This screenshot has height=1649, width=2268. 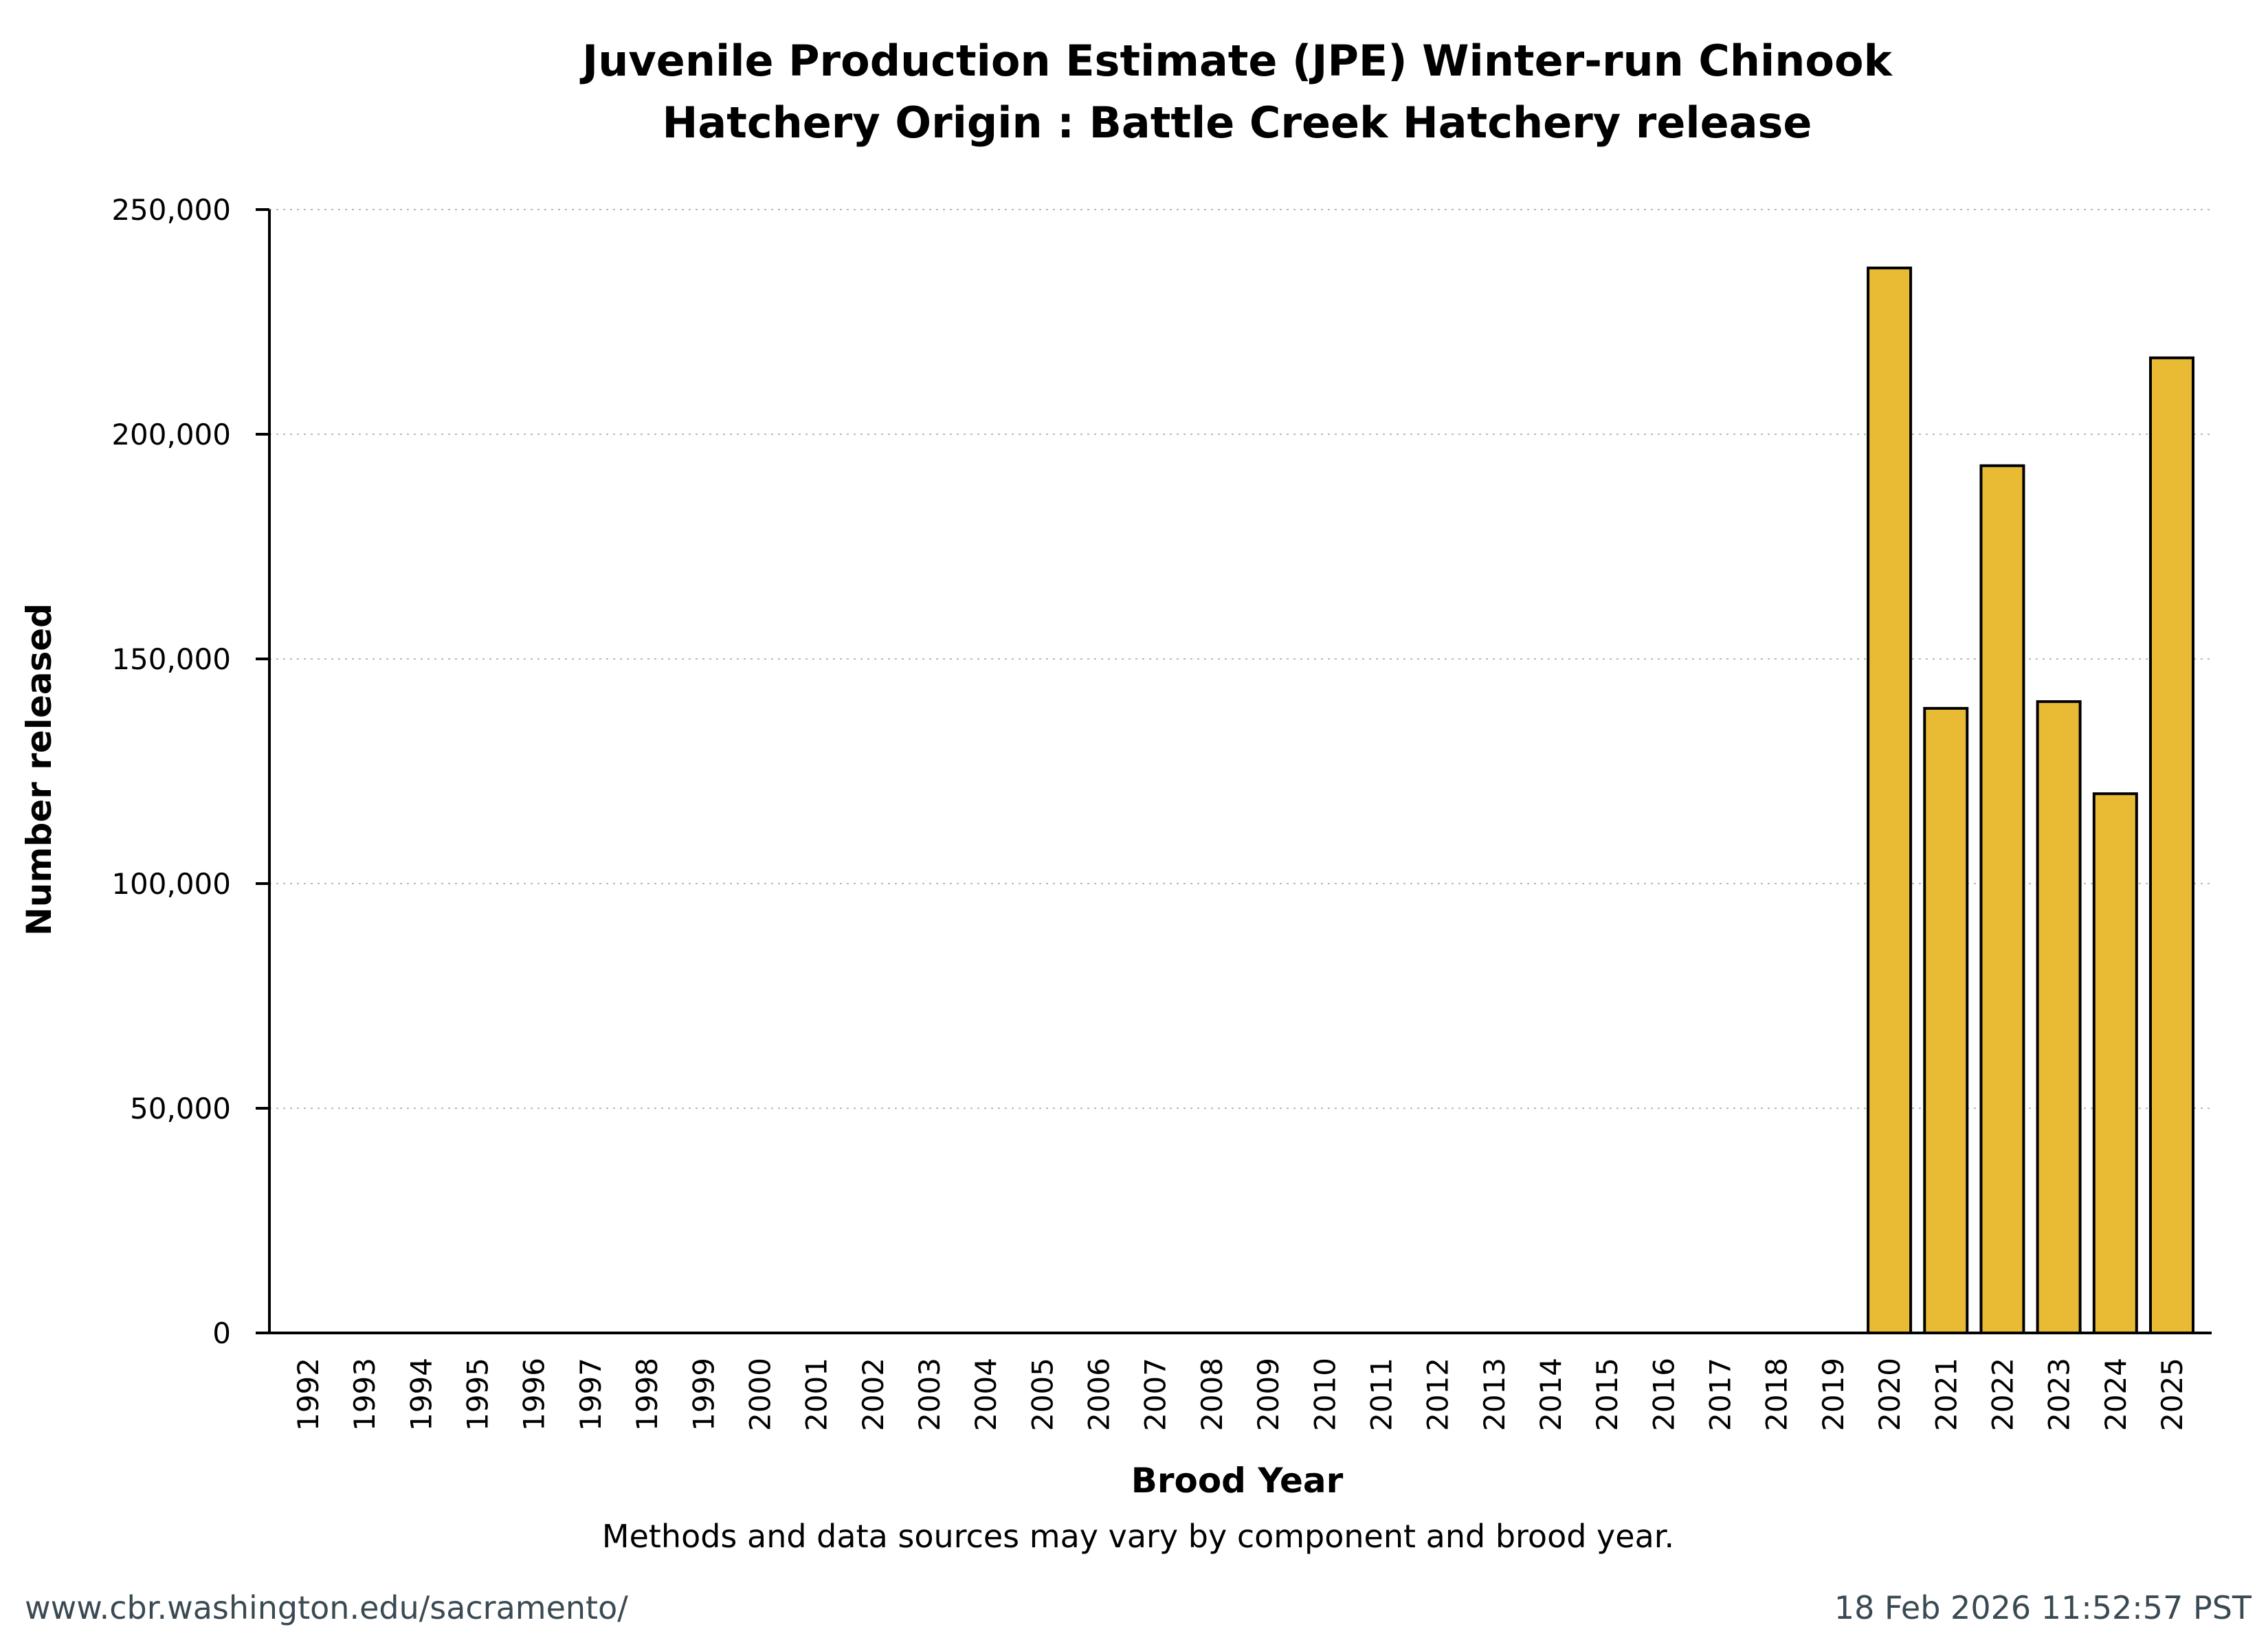 What do you see at coordinates (2002, 899) in the screenshot?
I see `bar-2022` at bounding box center [2002, 899].